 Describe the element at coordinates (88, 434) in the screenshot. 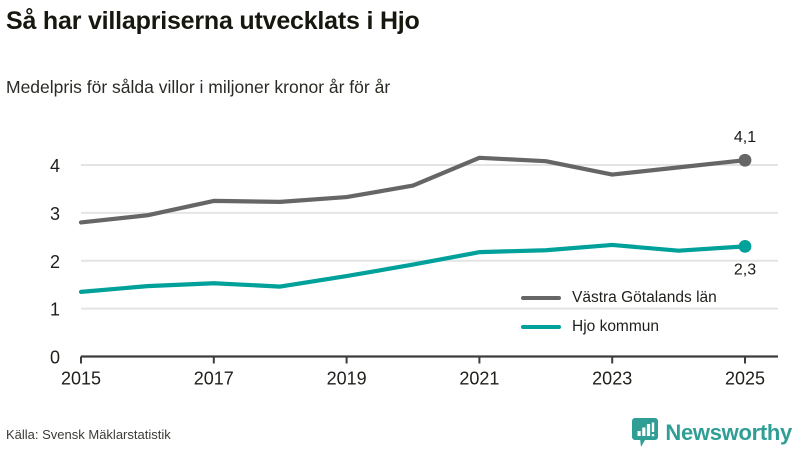

I see `source-note: Källa: Svensk Mäklarstatistik` at that location.